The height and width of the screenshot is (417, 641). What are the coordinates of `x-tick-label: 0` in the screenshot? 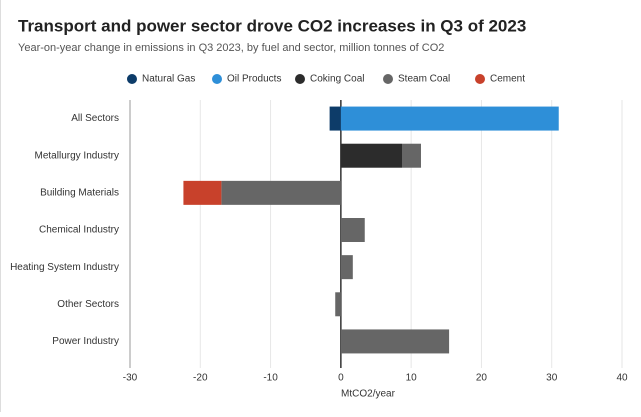 It's located at (341, 378).